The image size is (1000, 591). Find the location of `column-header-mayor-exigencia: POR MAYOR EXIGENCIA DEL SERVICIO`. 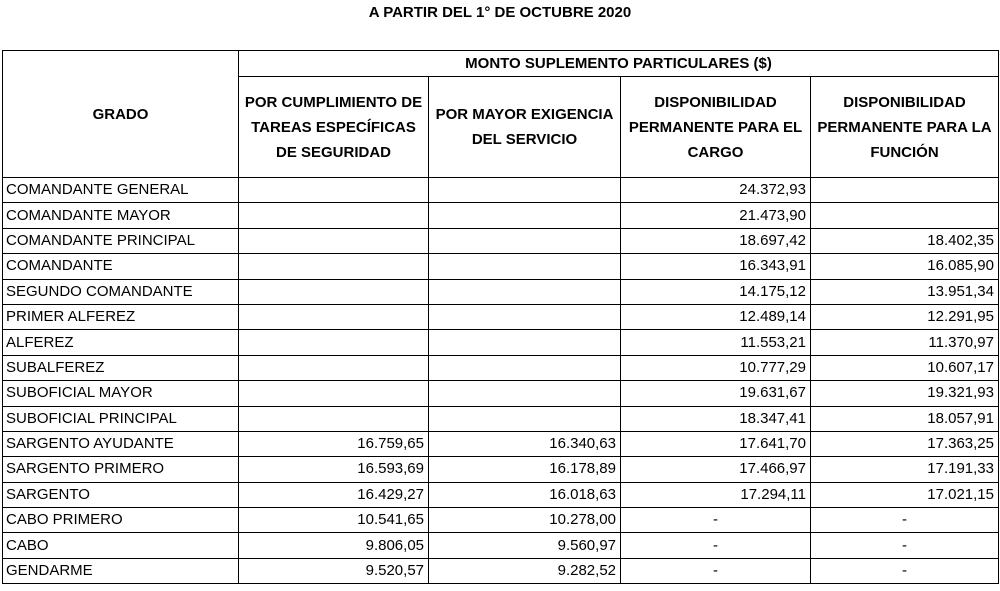

column-header-mayor-exigencia: POR MAYOR EXIGENCIA DEL SERVICIO is located at coordinates (524, 127).